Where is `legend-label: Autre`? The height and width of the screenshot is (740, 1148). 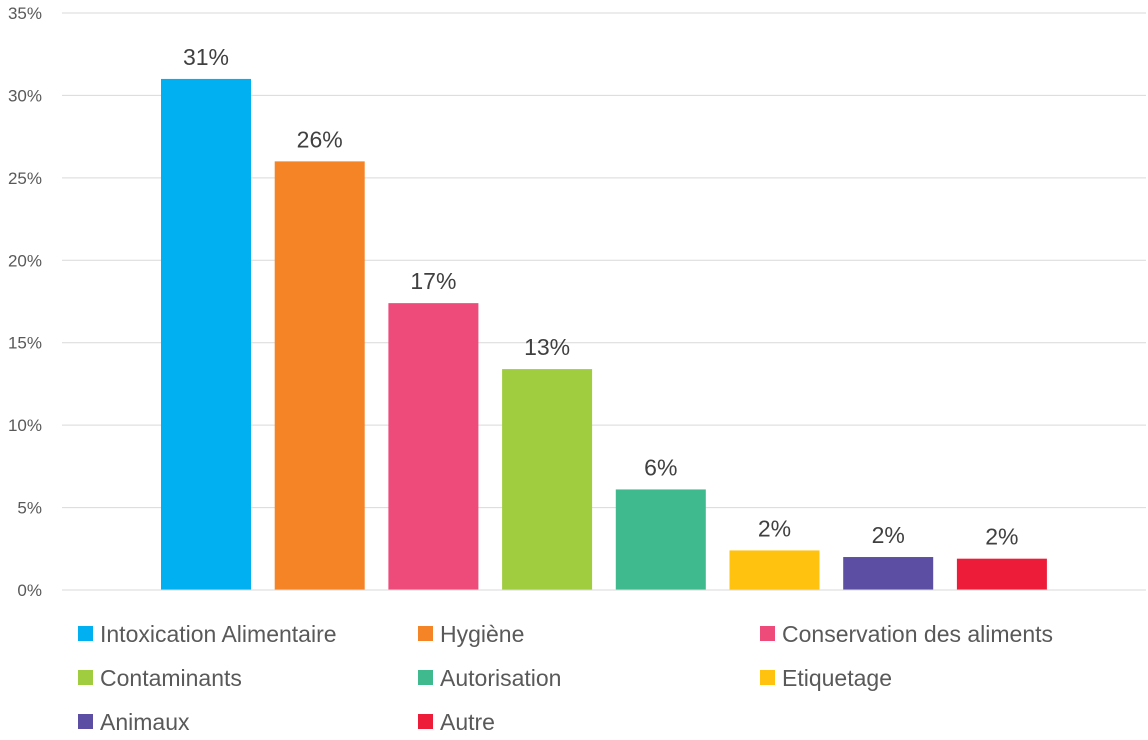
legend-label: Autre is located at coordinates (467, 722).